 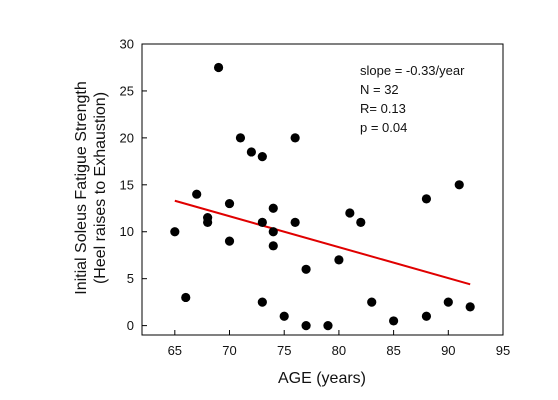 I want to click on stats-annotations: slope = -0.33/year N = 32 R= 0.13 p = 0.04, so click(x=412, y=99).